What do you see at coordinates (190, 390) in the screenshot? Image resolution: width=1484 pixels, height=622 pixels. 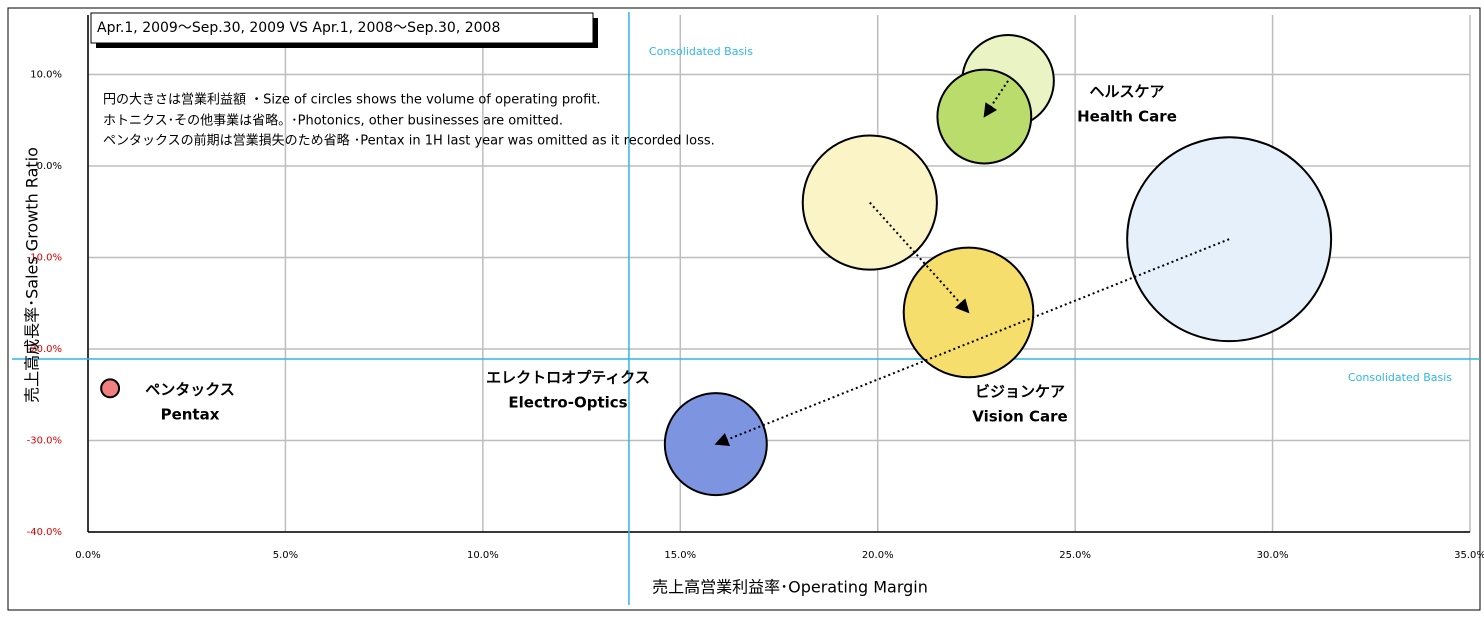 I see `segment-label-ja: ペンタックス` at bounding box center [190, 390].